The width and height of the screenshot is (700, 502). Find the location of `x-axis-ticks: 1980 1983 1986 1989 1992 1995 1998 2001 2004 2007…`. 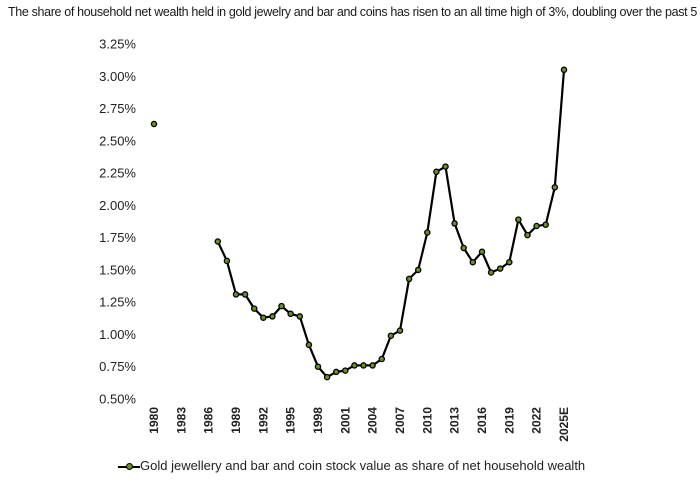

x-axis-ticks: 1980 1983 1986 1989 1992 1995 1998 2001 2004 2007… is located at coordinates (359, 424).